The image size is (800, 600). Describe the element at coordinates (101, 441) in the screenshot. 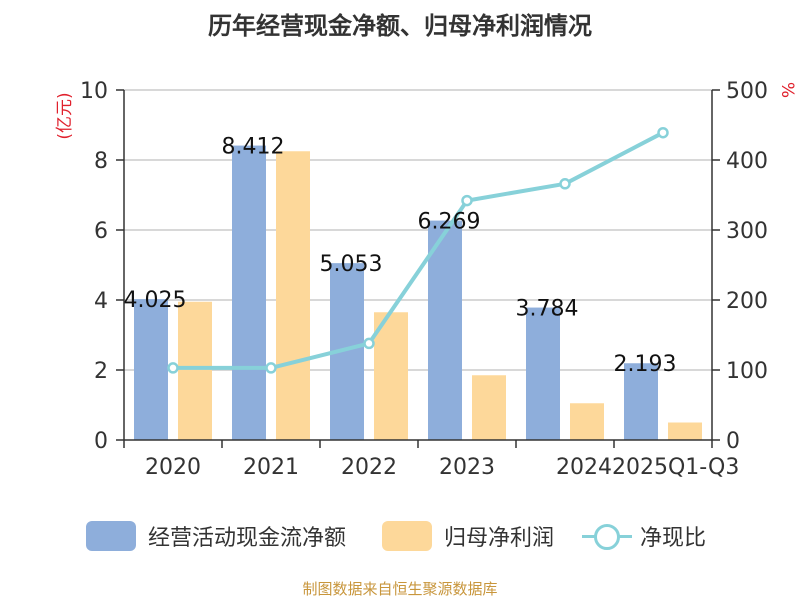

I see `y-left-tick-label: 0` at that location.